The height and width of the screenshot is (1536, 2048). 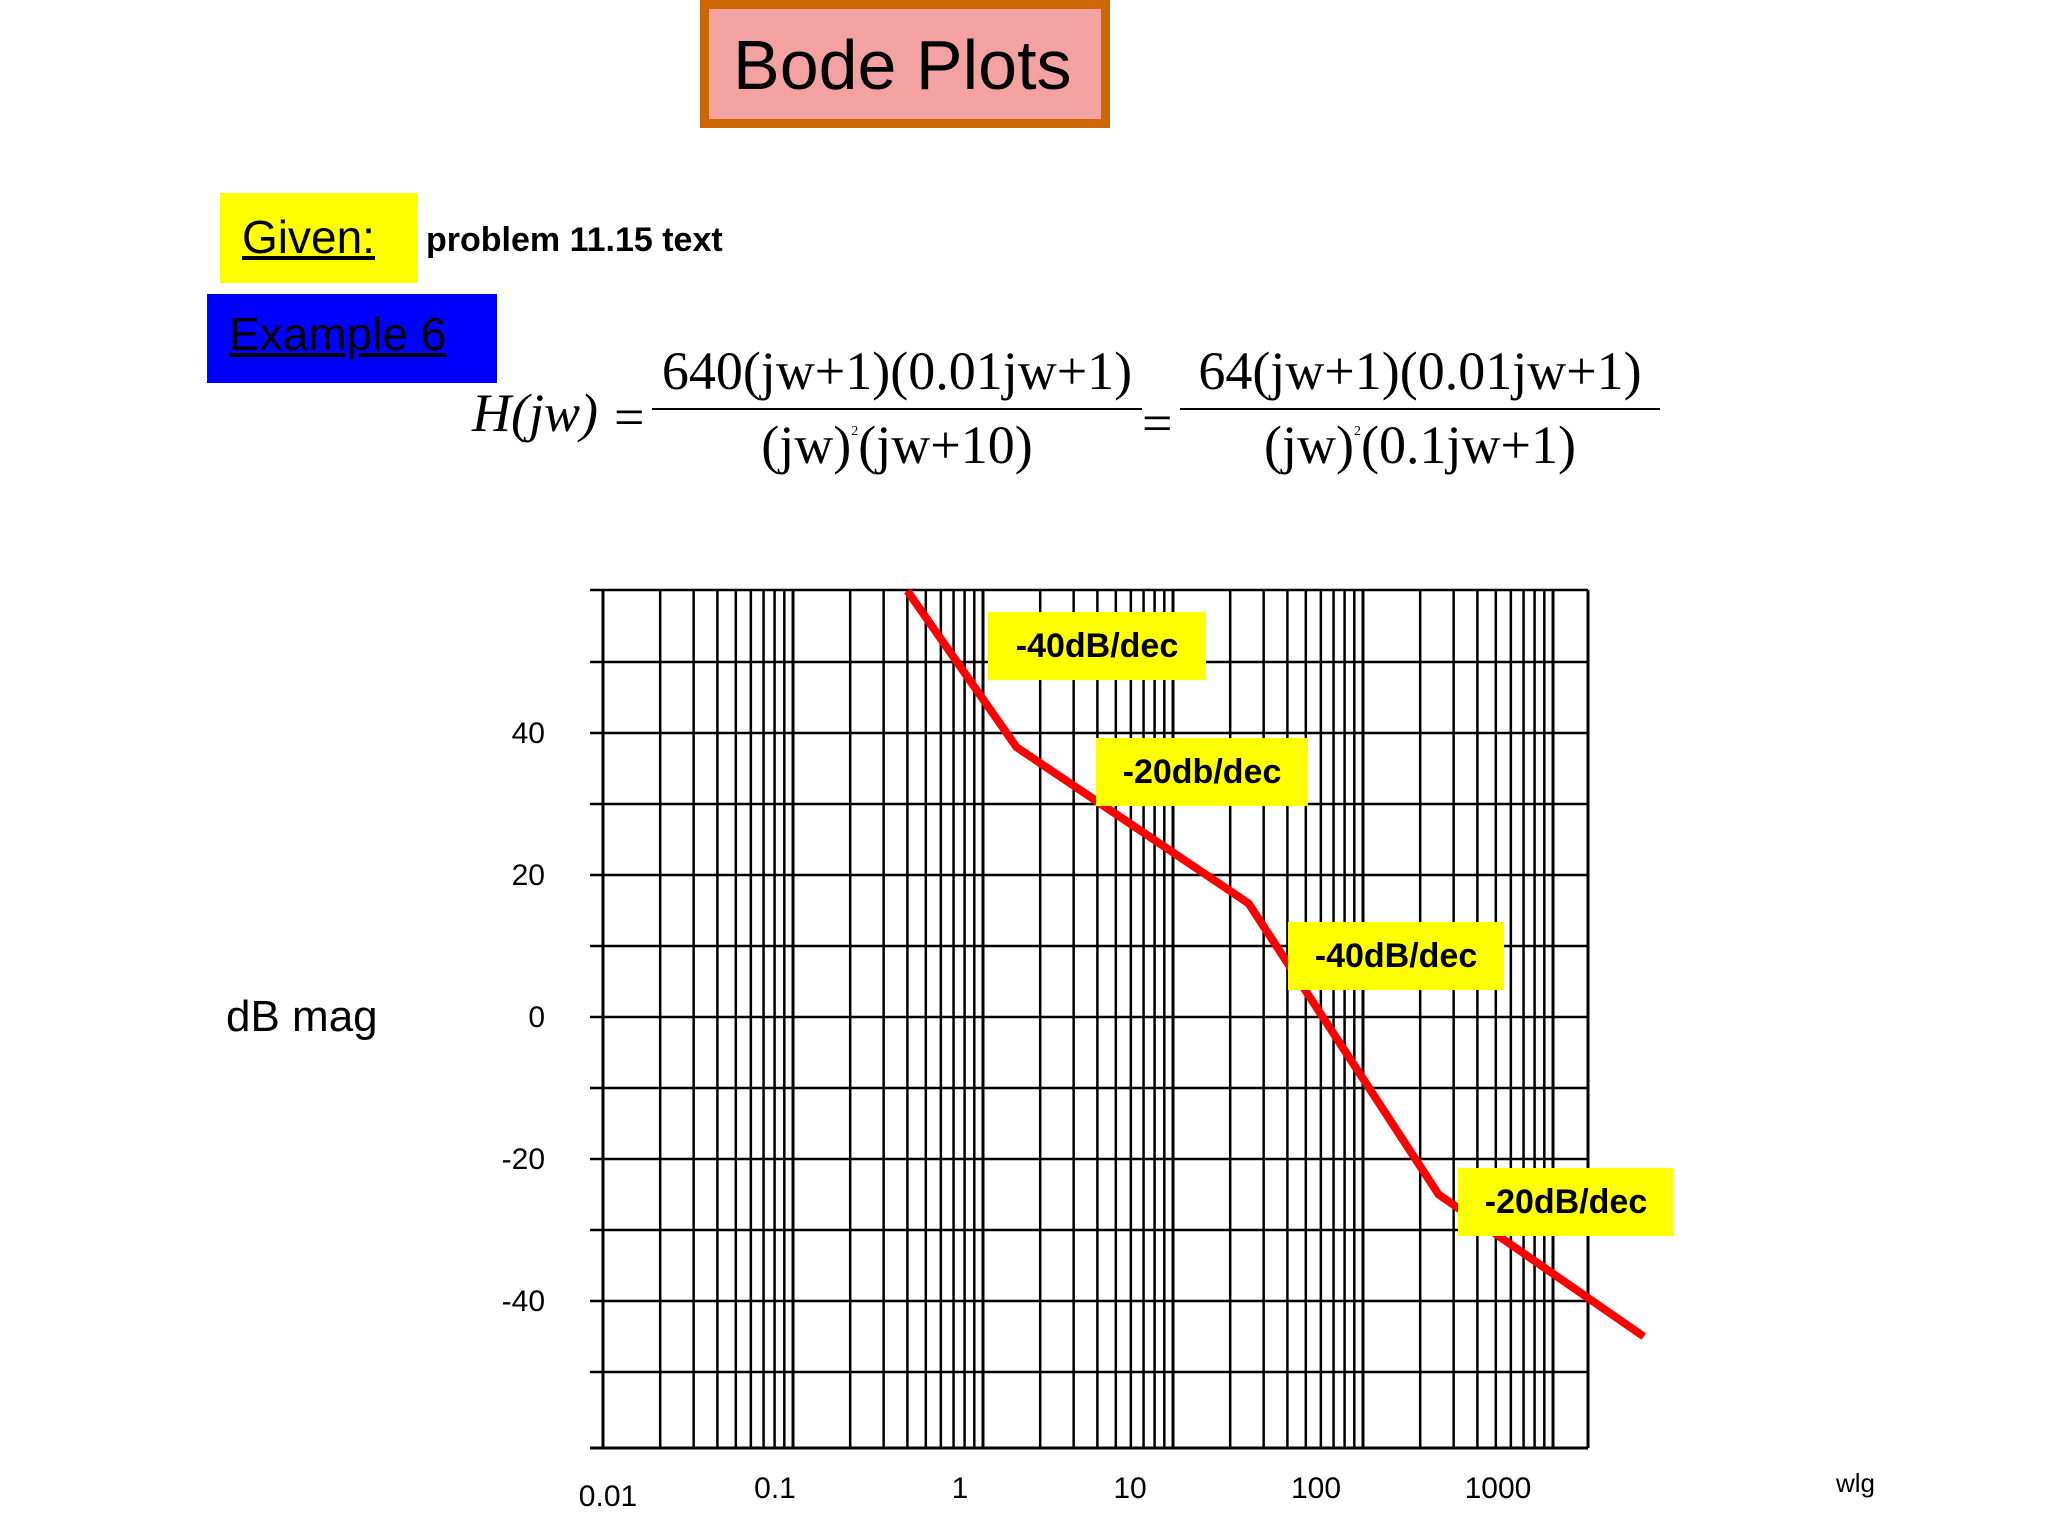 What do you see at coordinates (1468, 445) in the screenshot?
I see `fraction-2-den-b: (0.1jw+1)` at bounding box center [1468, 445].